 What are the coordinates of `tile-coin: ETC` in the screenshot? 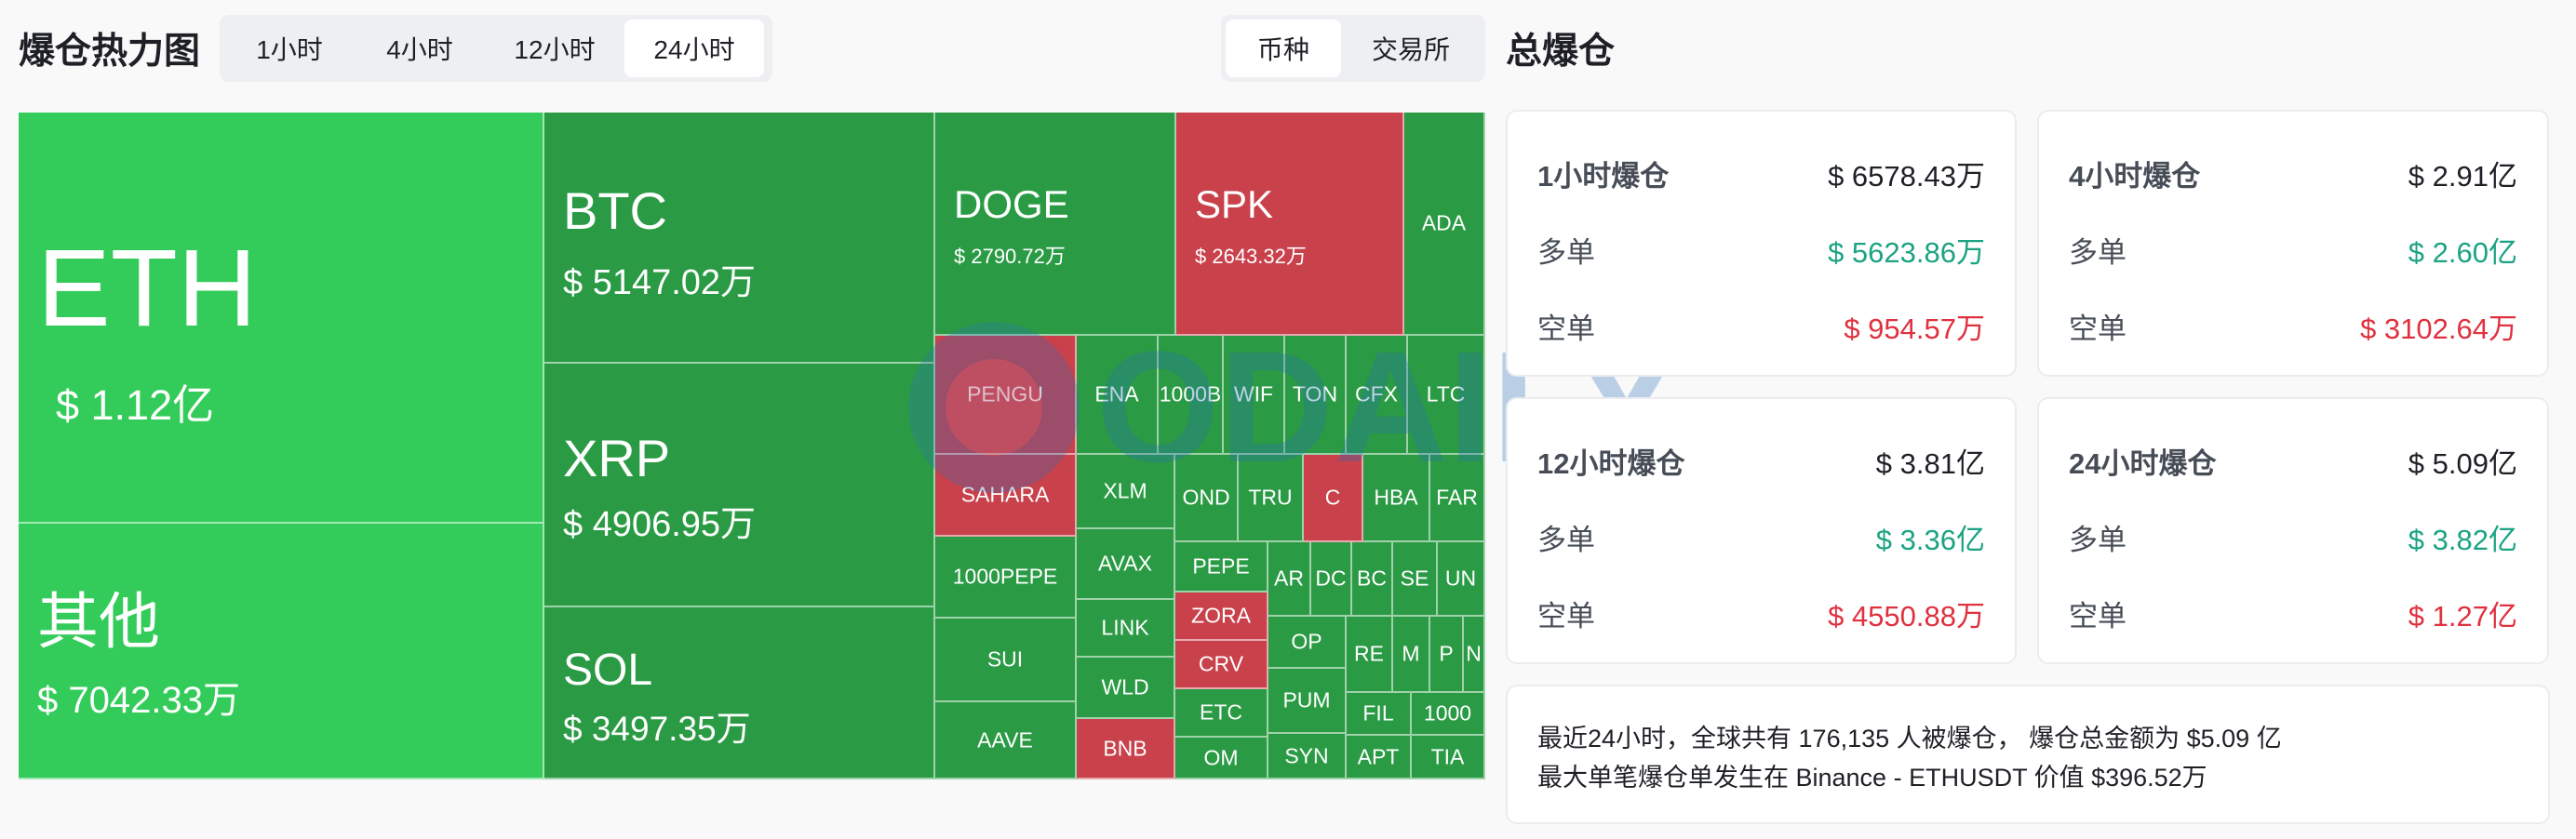 It's located at (1221, 713).